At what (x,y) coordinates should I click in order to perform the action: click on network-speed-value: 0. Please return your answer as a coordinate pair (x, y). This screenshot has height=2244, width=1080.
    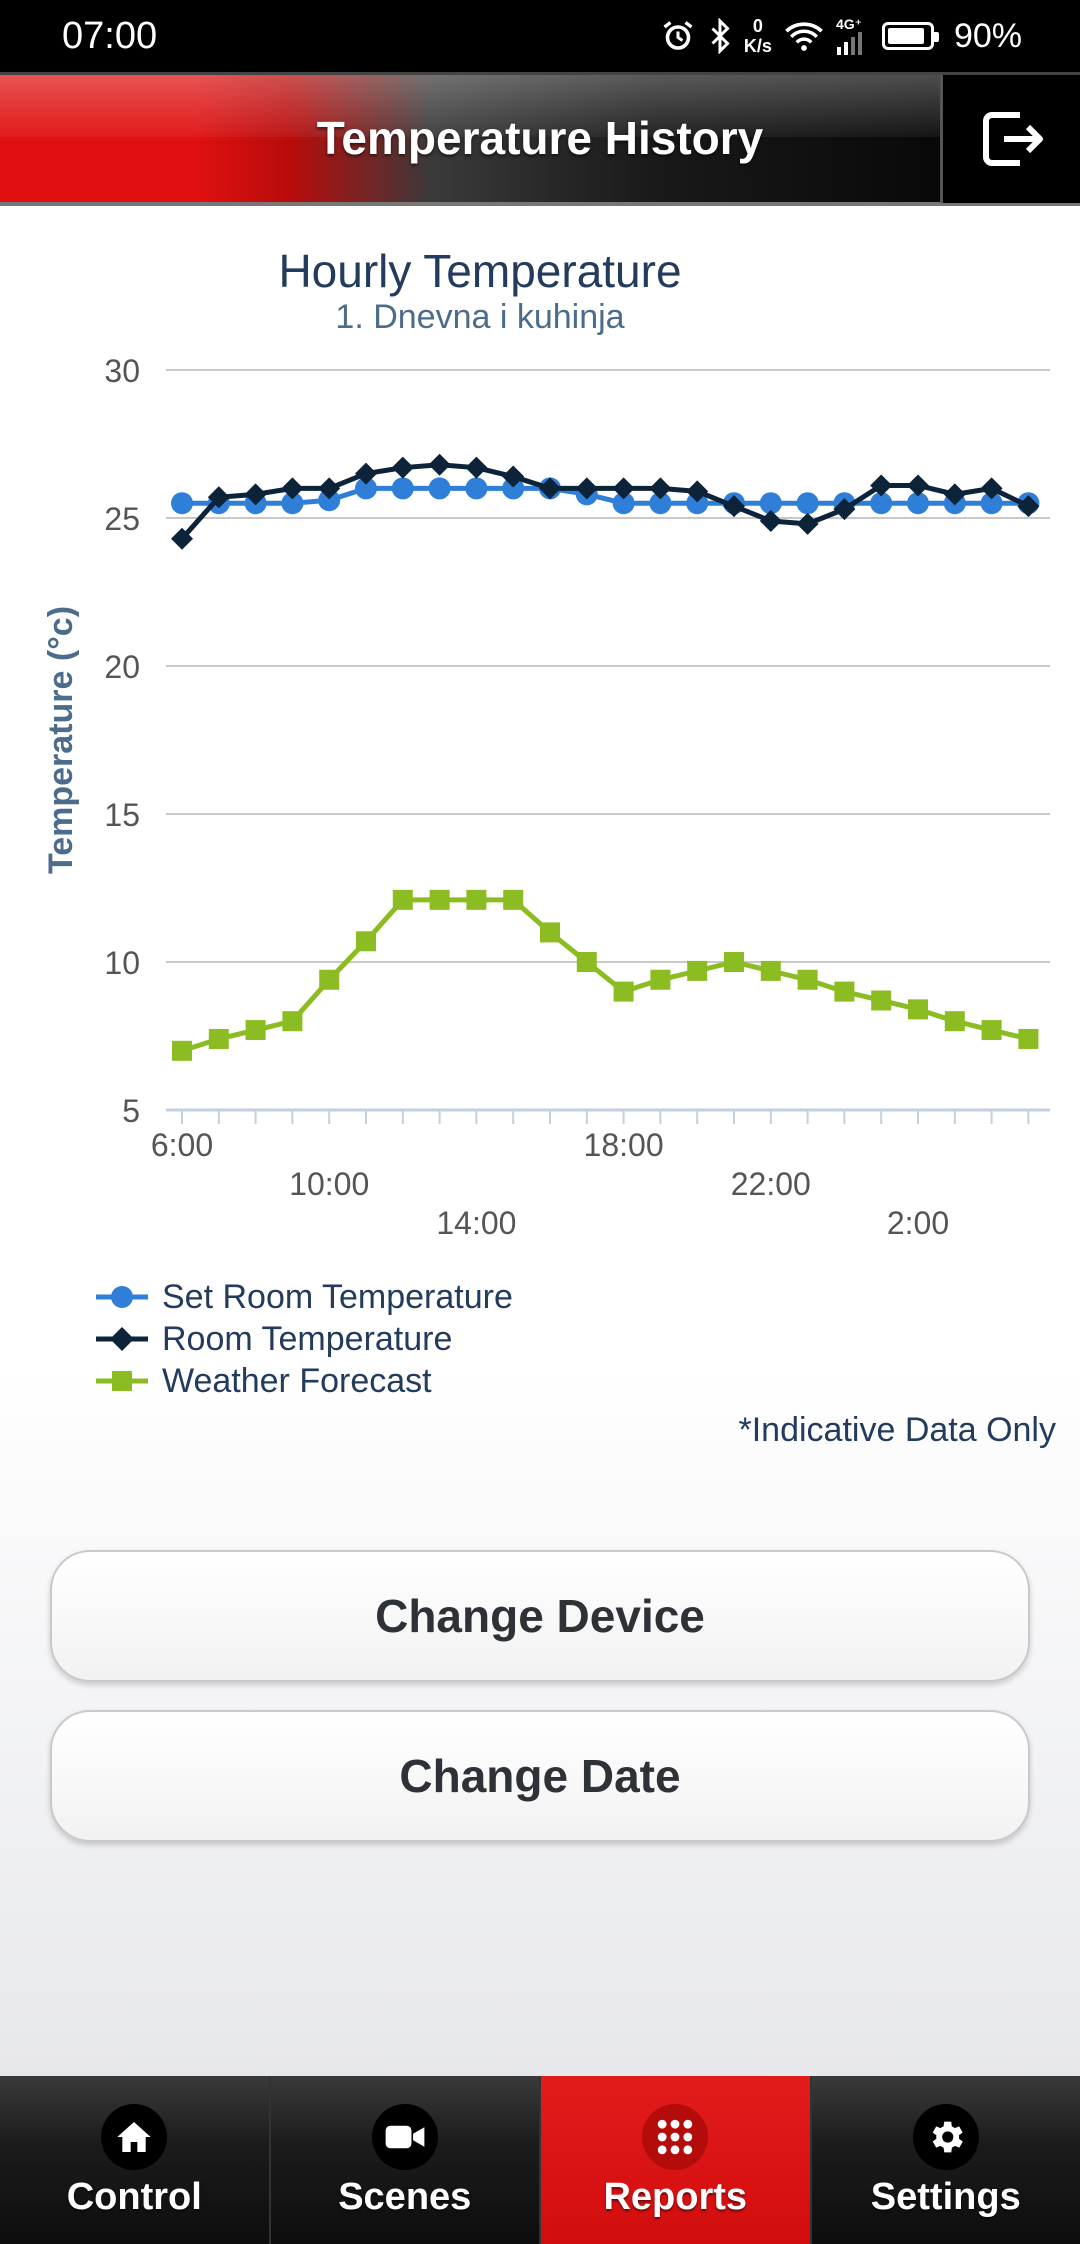
    Looking at the image, I should click on (757, 26).